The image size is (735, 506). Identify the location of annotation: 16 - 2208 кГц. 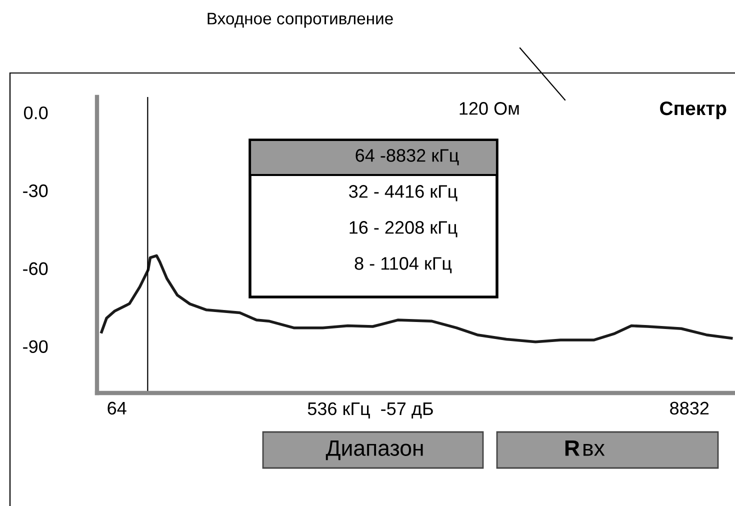
(404, 229).